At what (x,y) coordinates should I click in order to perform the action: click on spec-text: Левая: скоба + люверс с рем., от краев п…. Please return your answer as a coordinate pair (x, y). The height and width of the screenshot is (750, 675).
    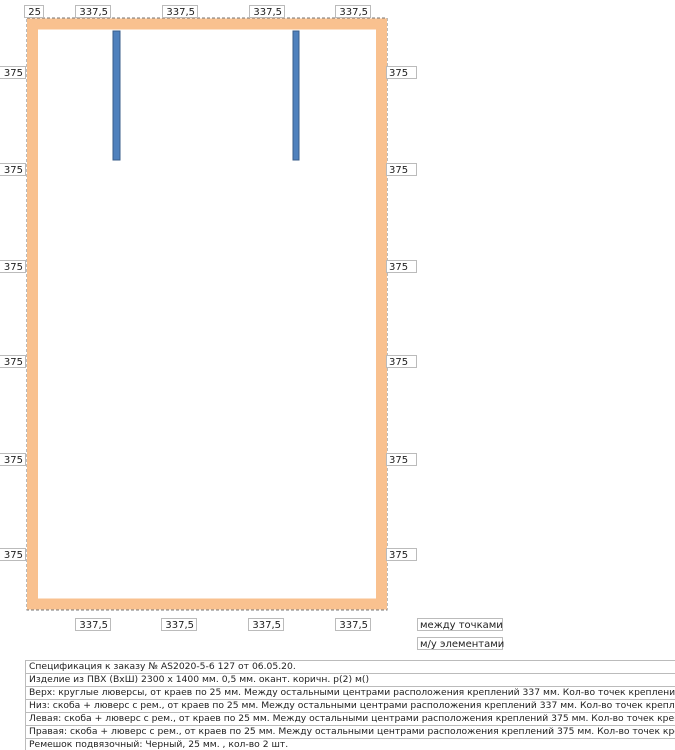
    Looking at the image, I should click on (350, 719).